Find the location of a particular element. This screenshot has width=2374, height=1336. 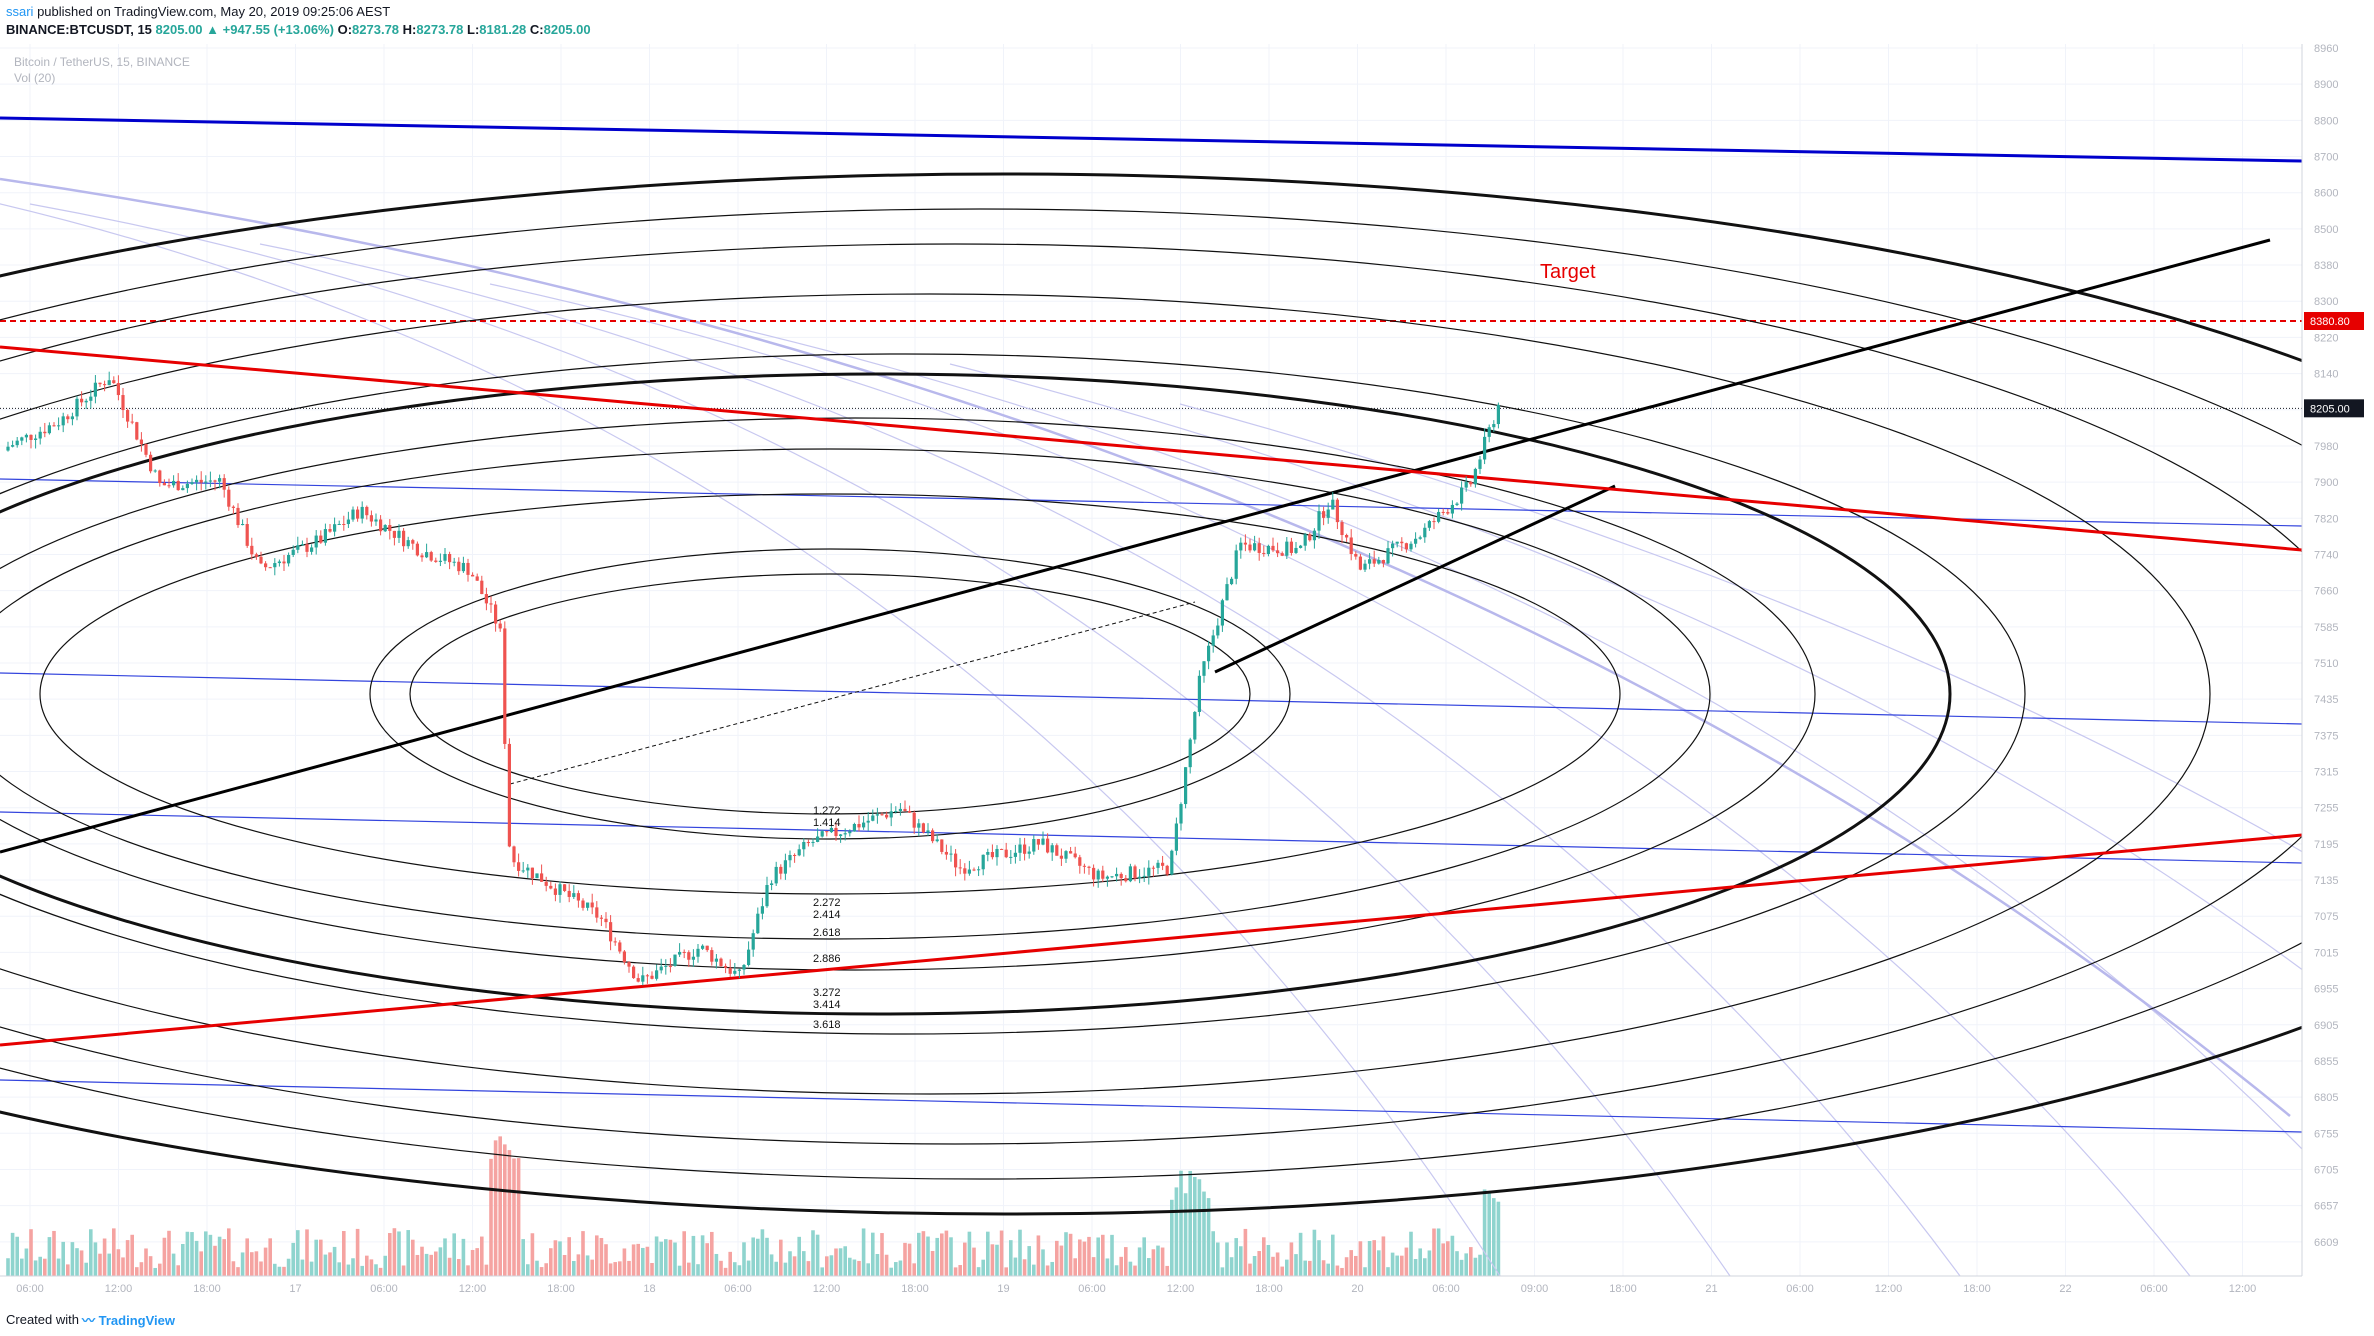

time-tick-label: 17 is located at coordinates (295, 1289).